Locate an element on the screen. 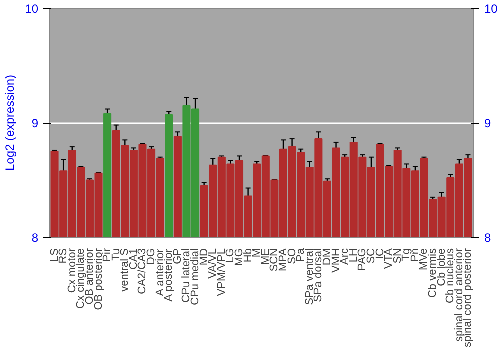  y2-tick-label: 10 is located at coordinates (491, 9).